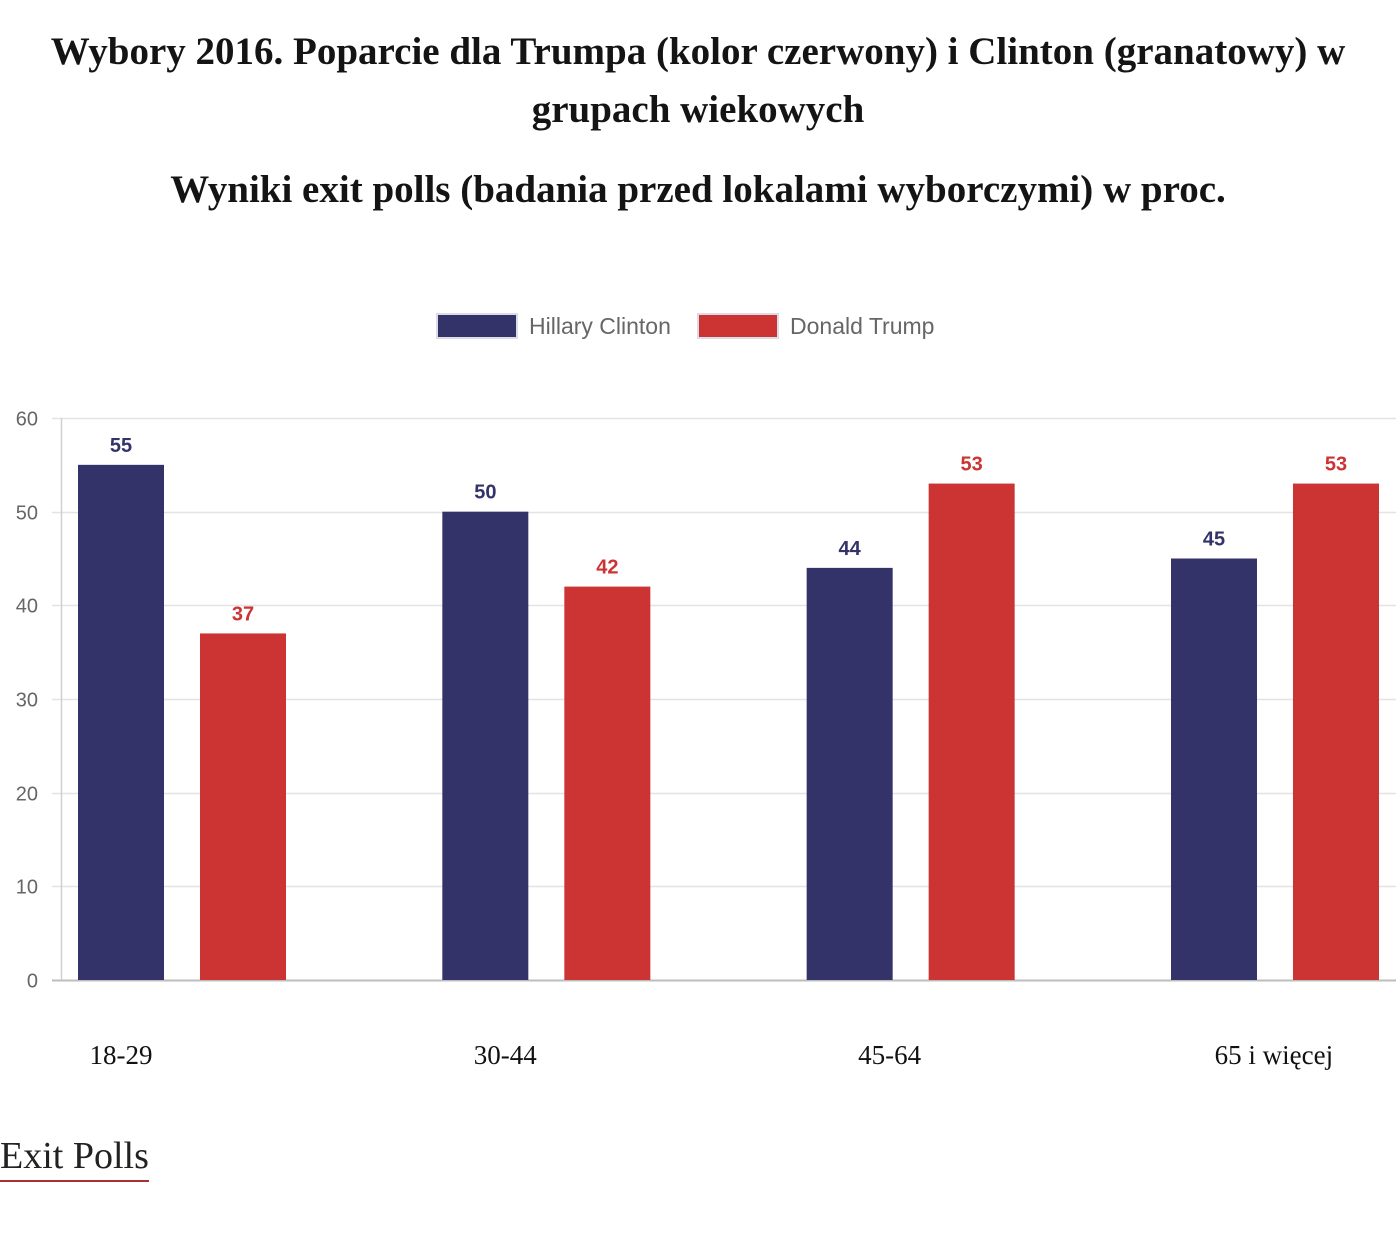 Image resolution: width=1396 pixels, height=1252 pixels. Describe the element at coordinates (27, 420) in the screenshot. I see `y-tick-label-60: 60` at that location.